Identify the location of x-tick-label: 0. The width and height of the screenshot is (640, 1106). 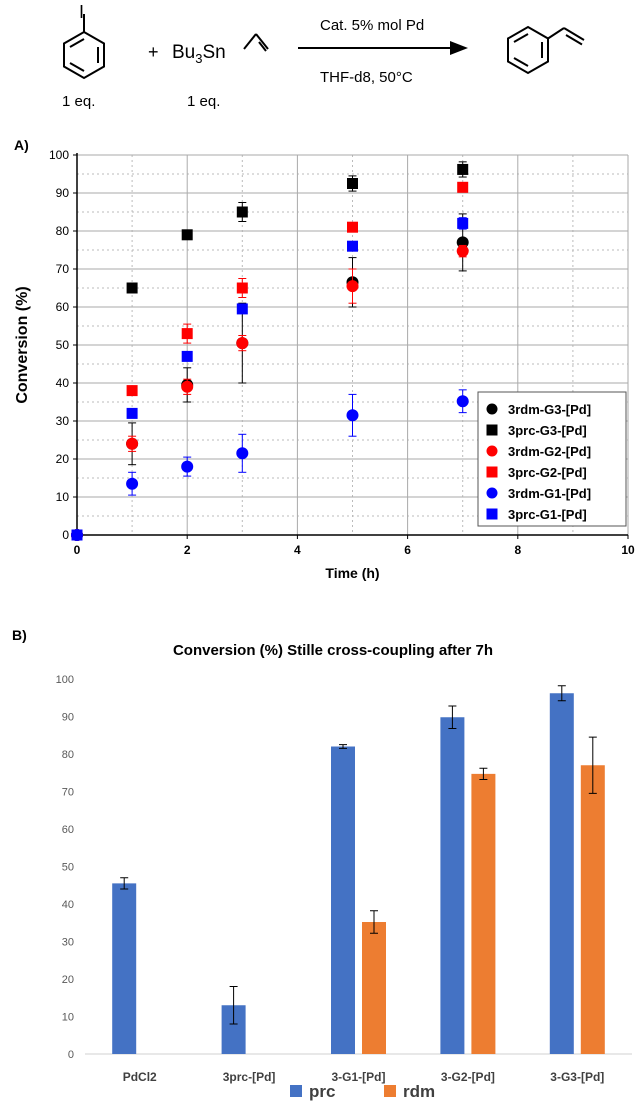
(77, 550).